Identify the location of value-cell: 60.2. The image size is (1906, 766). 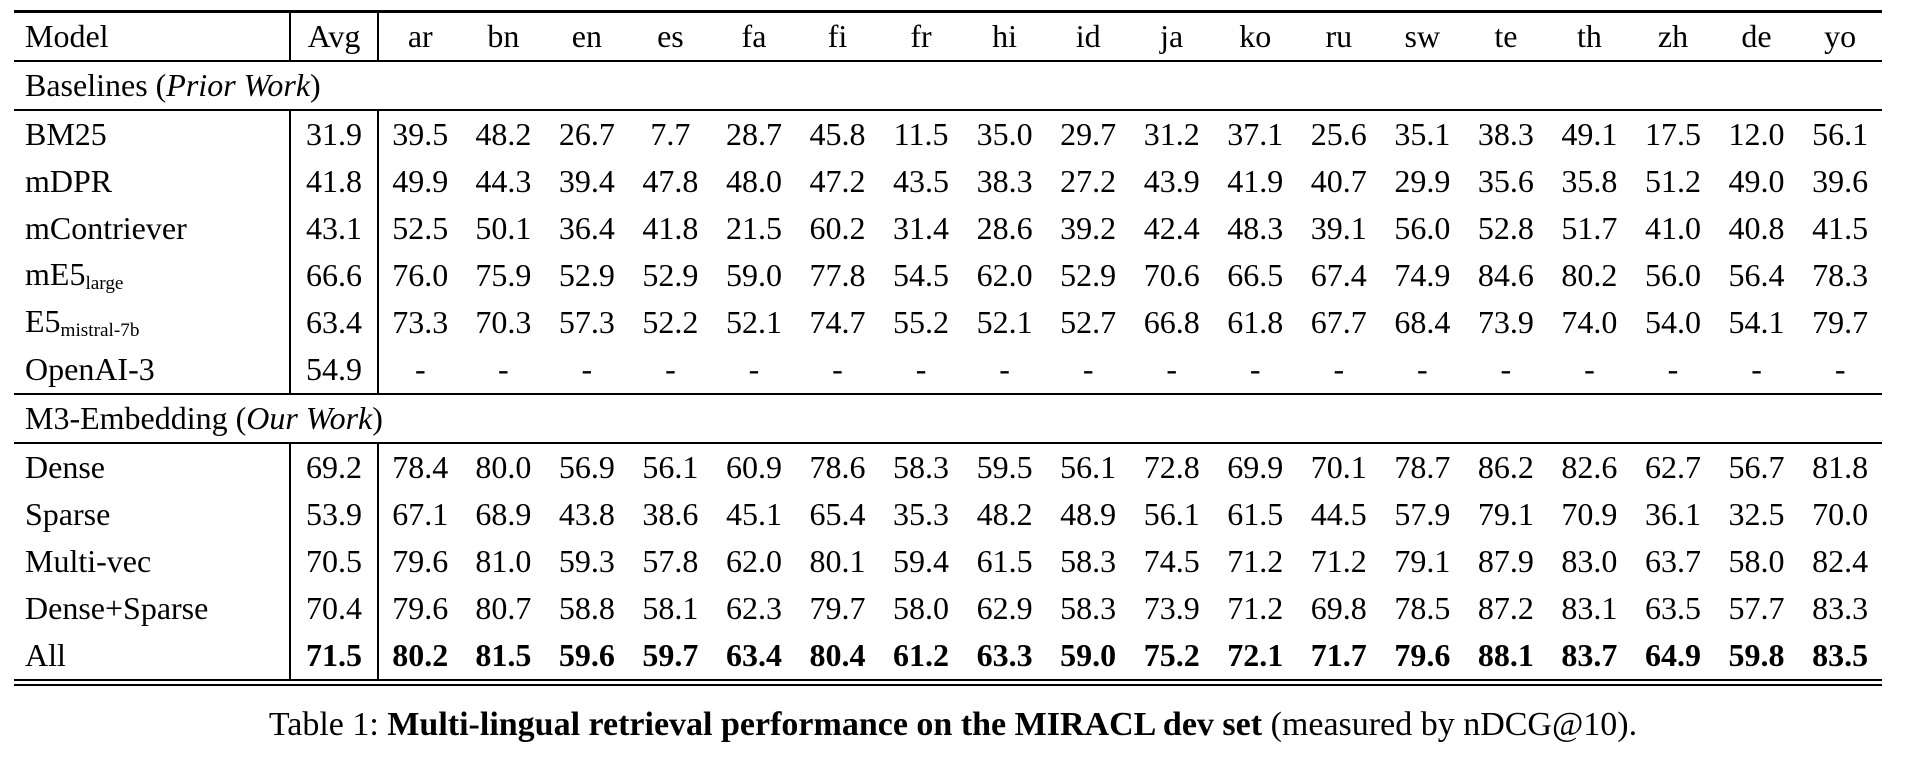
(837, 228).